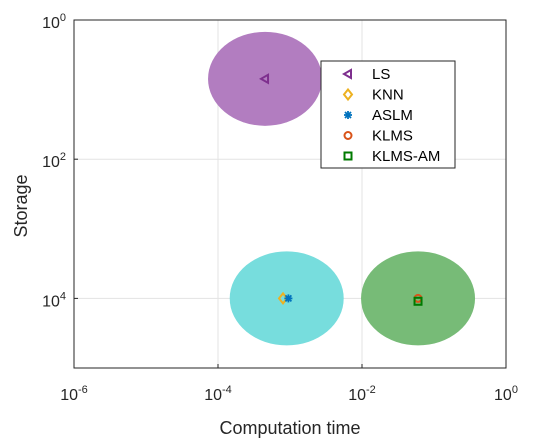 Image resolution: width=559 pixels, height=439 pixels. Describe the element at coordinates (21, 205) in the screenshot. I see `y-axis-title: Storage` at that location.